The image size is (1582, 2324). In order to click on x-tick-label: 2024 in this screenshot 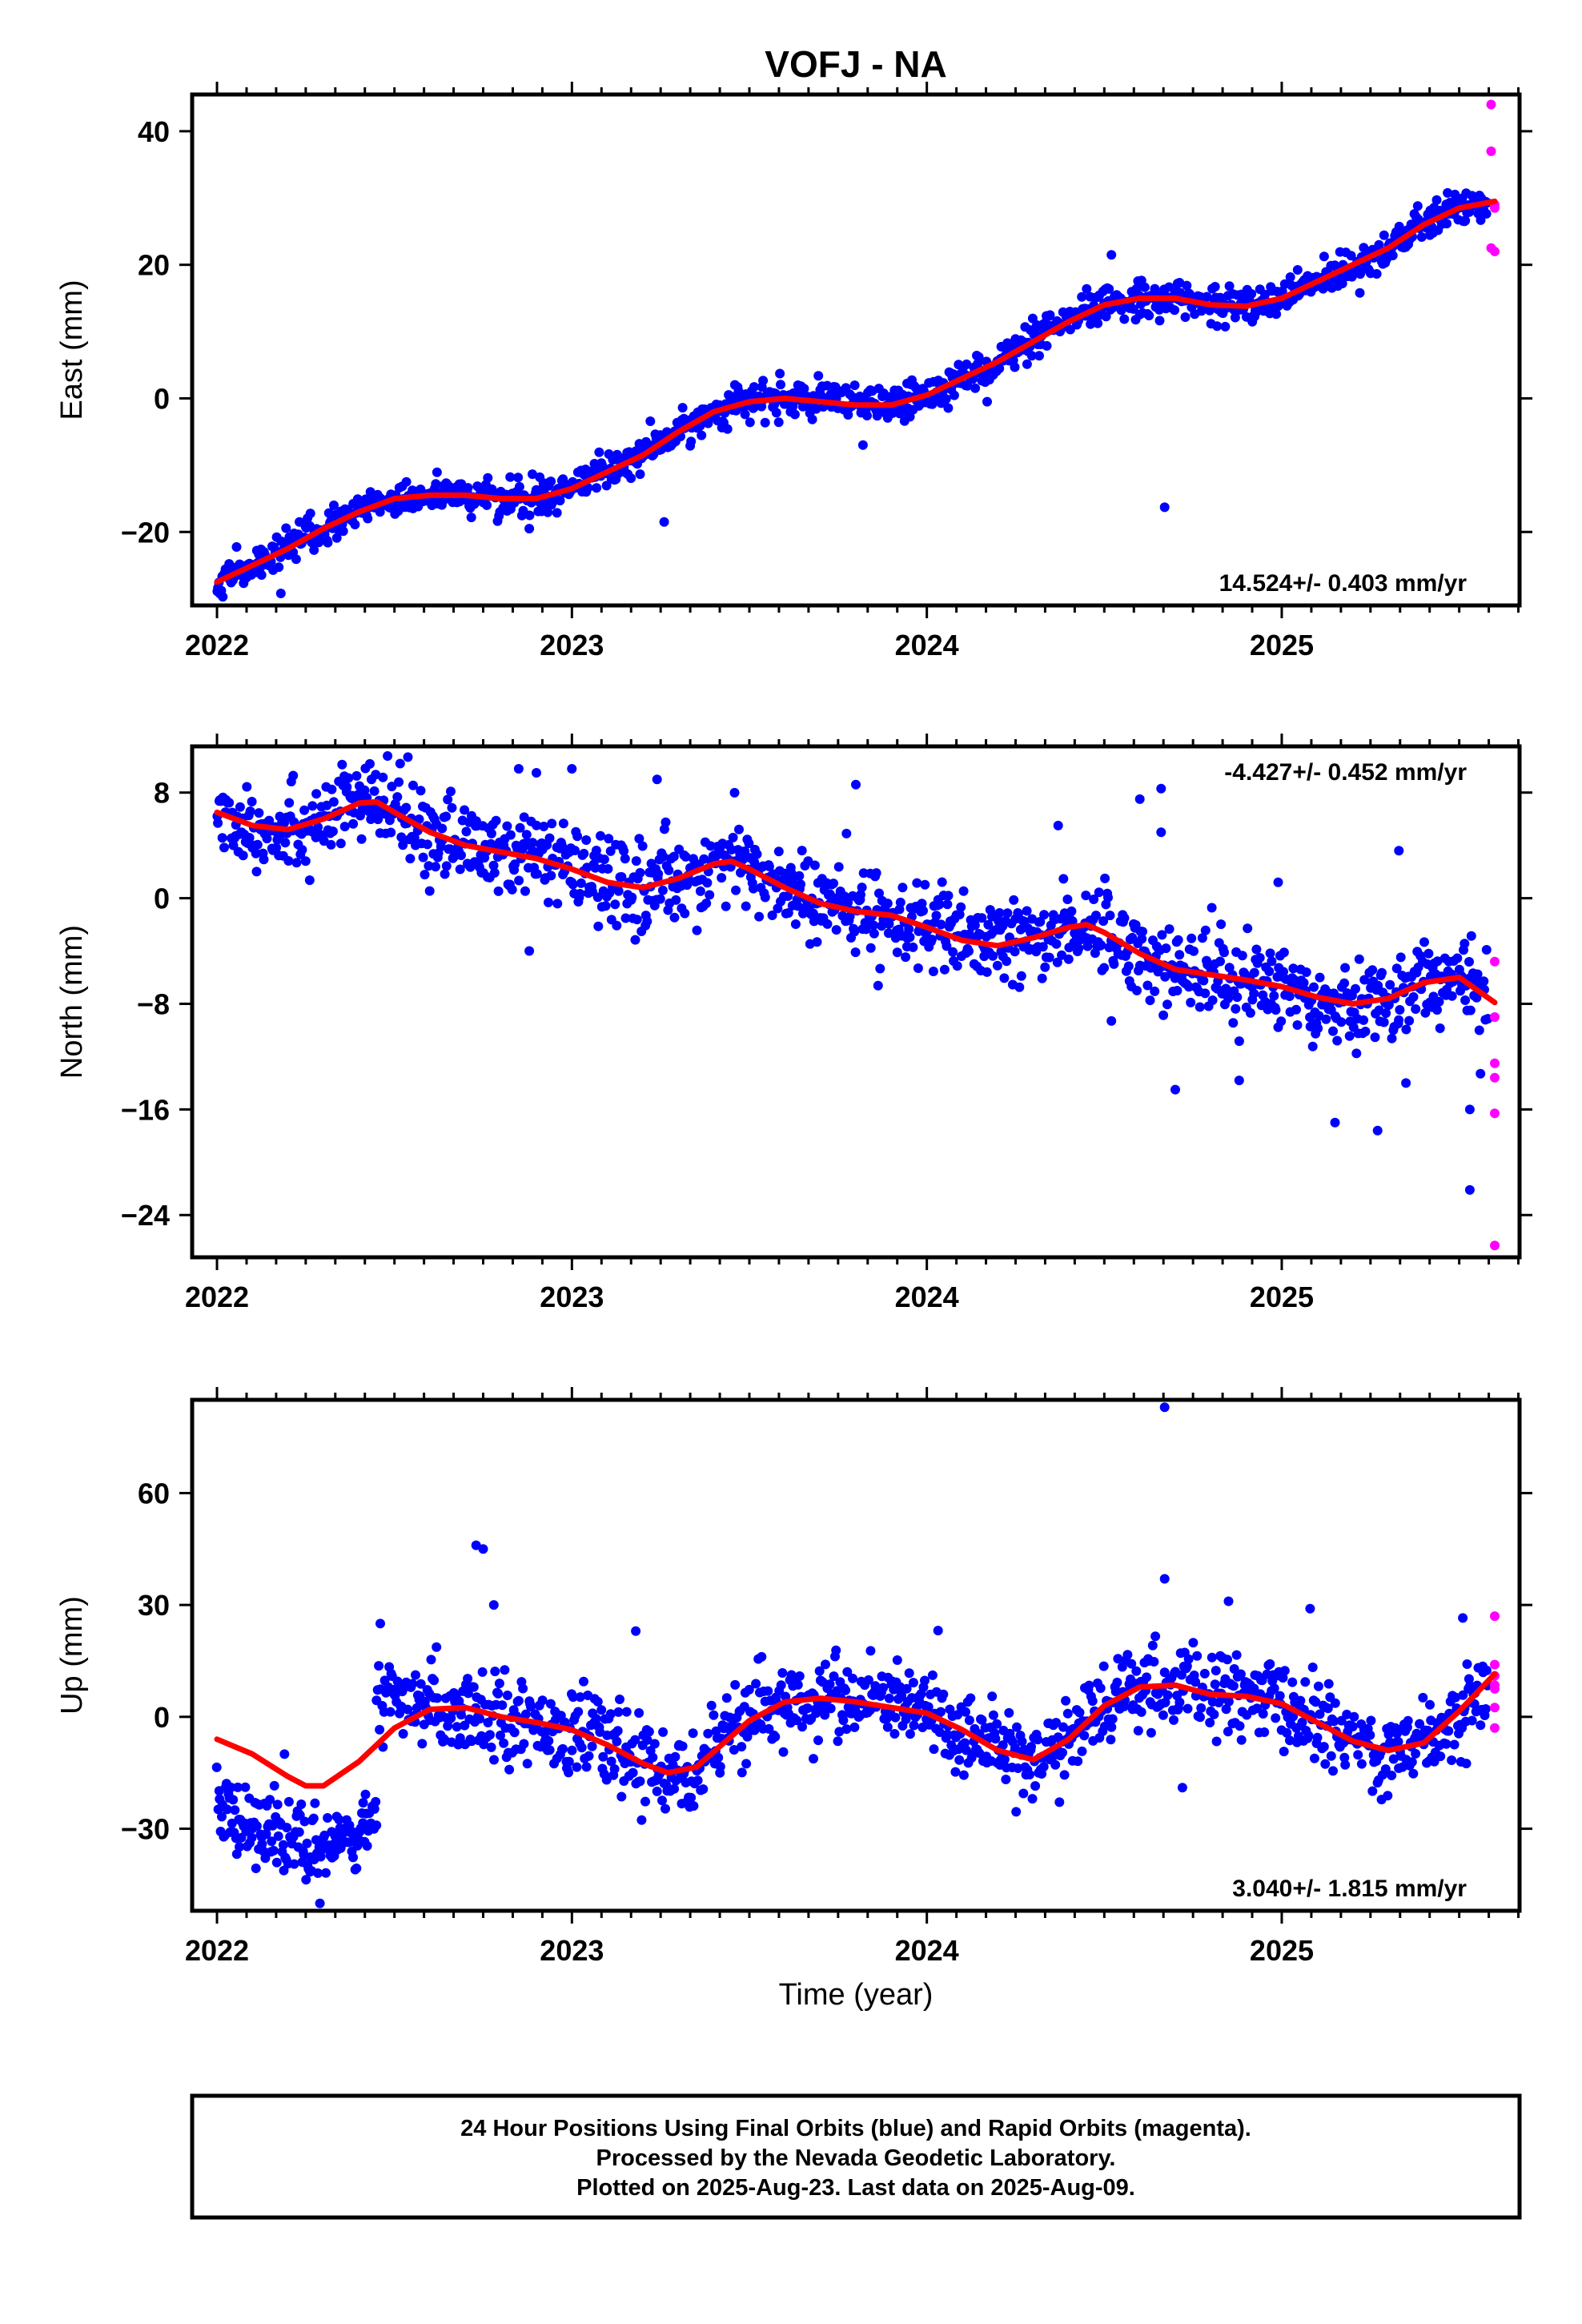, I will do `click(927, 1297)`.